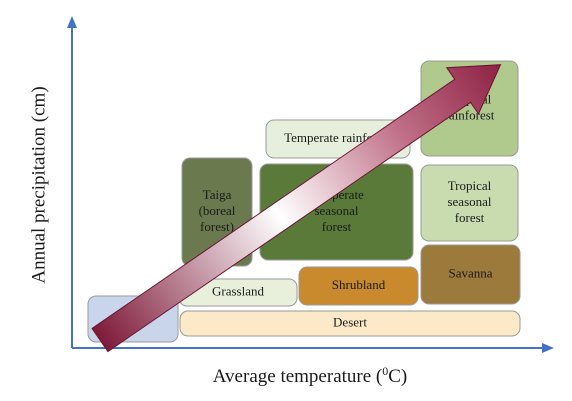 The image size is (572, 401). I want to click on y-axis-arrowhead, so click(72, 22).